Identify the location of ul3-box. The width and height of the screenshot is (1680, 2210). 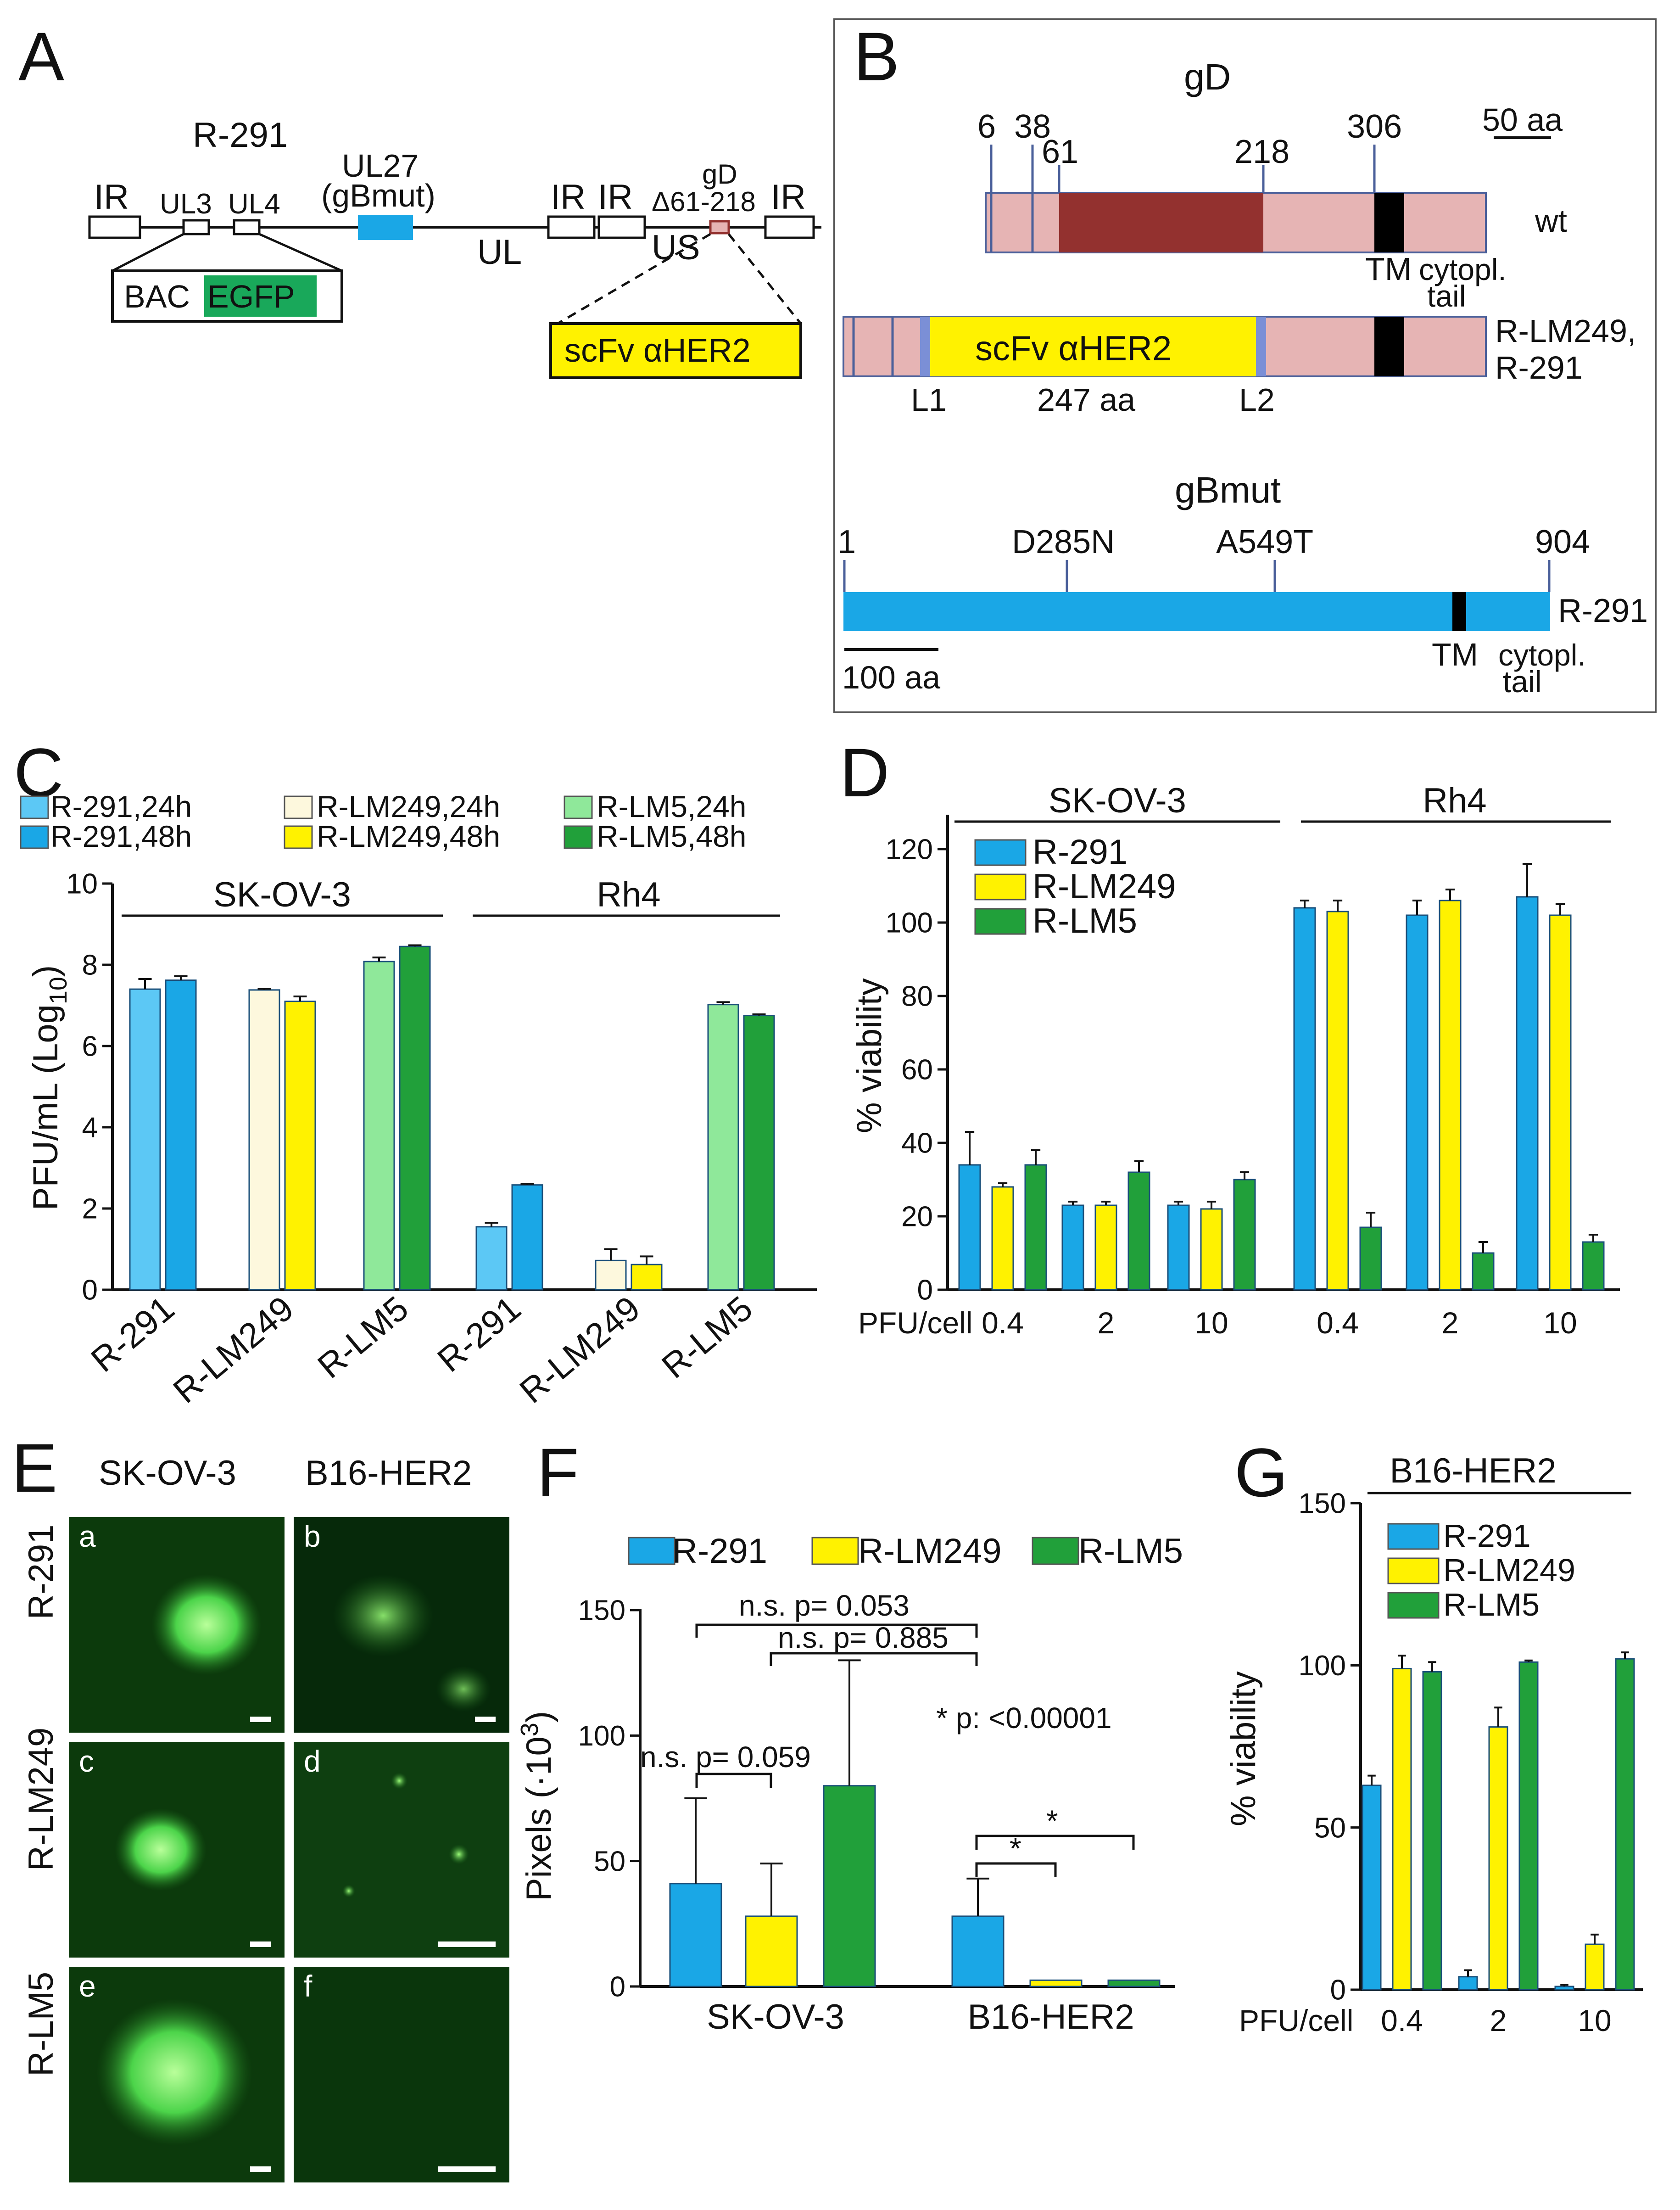
(196, 227).